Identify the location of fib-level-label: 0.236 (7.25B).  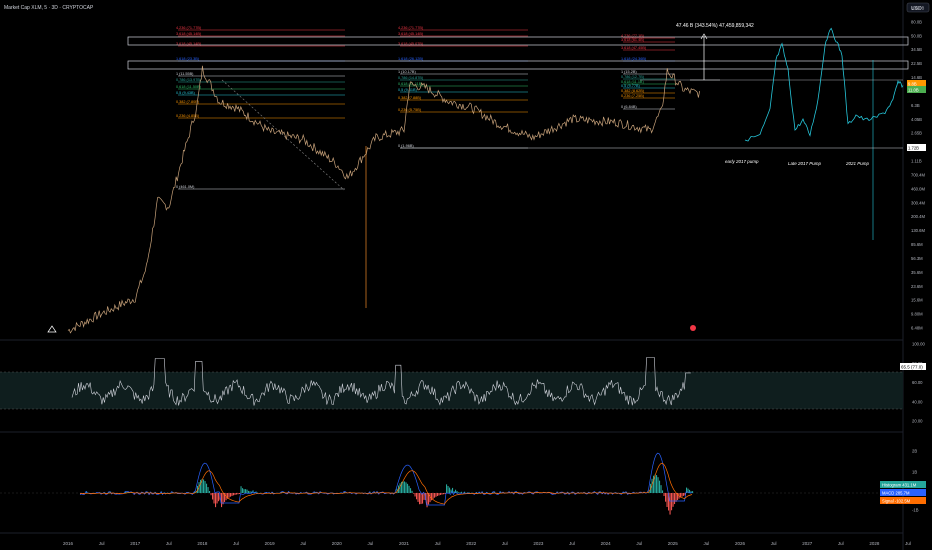
(633, 96).